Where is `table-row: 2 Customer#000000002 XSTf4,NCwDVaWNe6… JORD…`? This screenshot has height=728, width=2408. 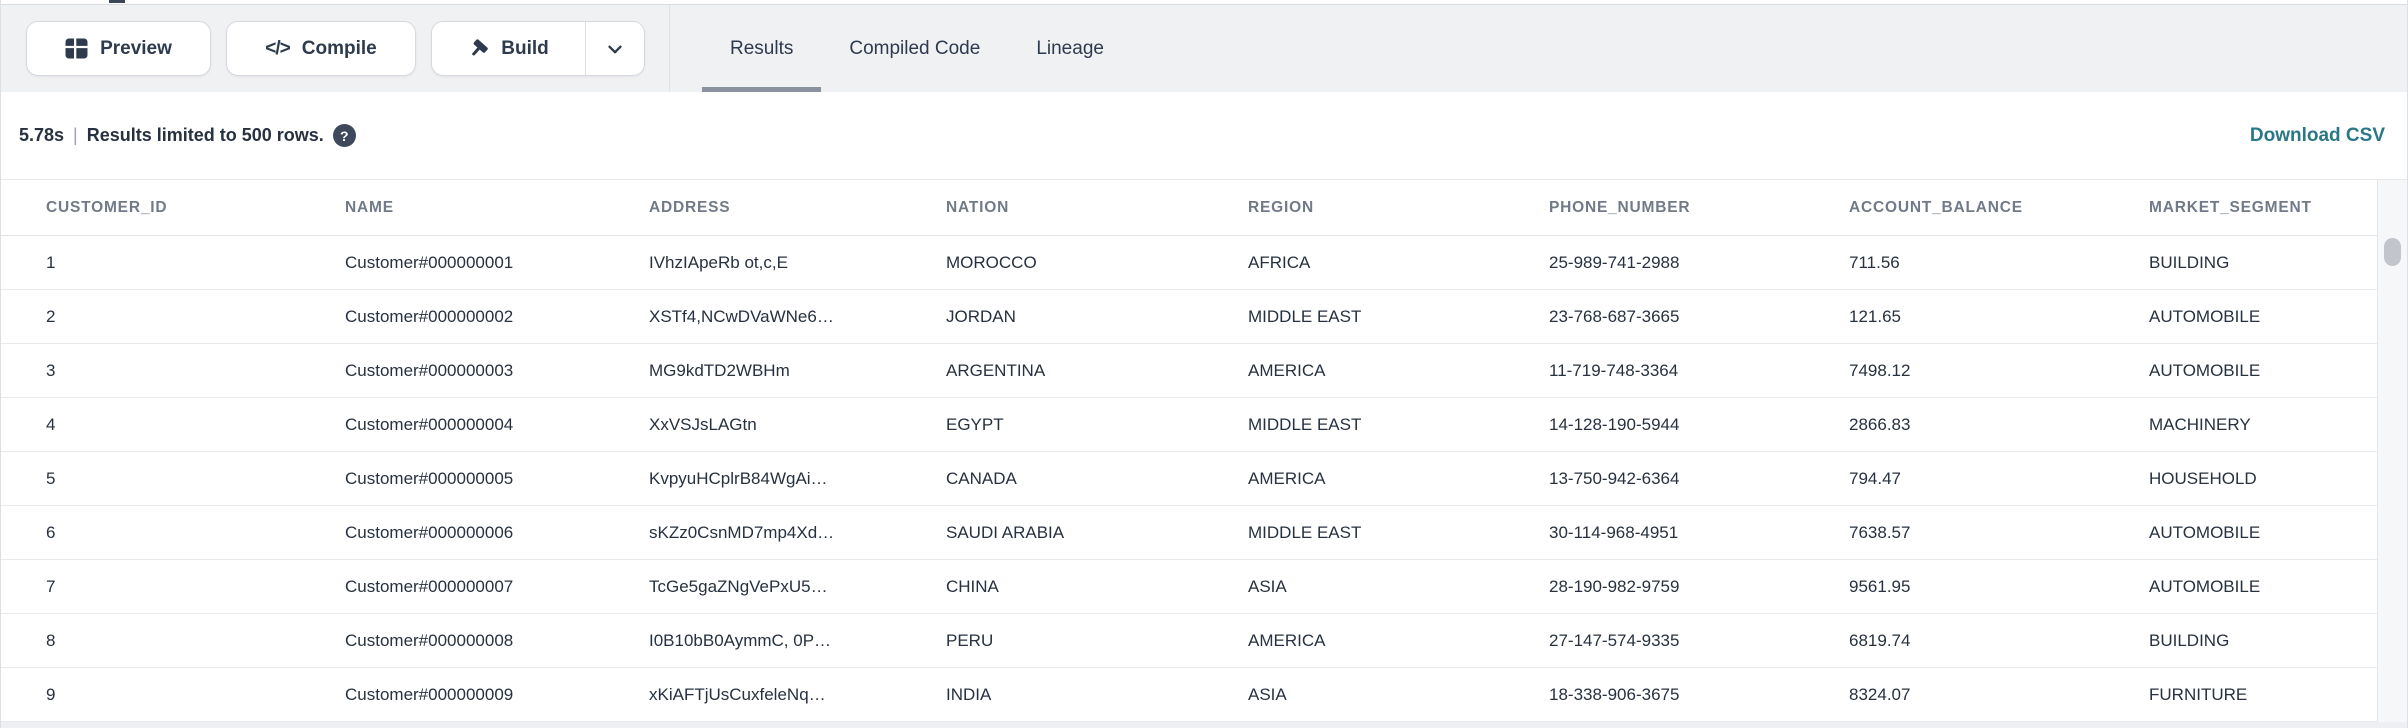
table-row: 2 Customer#000000002 XSTf4,NCwDVaWNe6… JORD… is located at coordinates (1189, 317).